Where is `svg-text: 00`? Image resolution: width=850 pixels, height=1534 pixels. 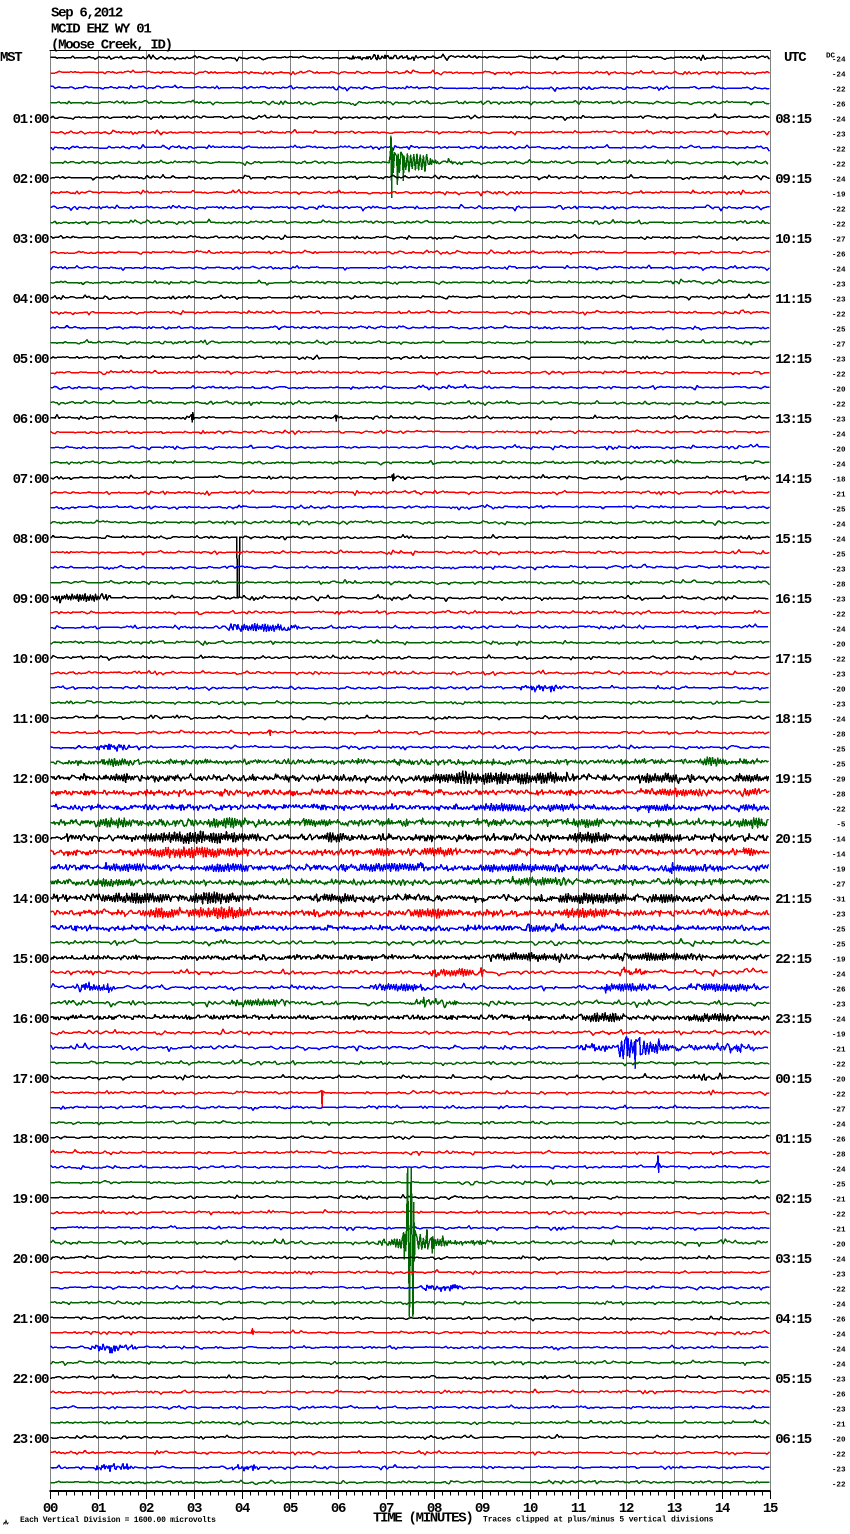 svg-text: 00 is located at coordinates (50, 1509).